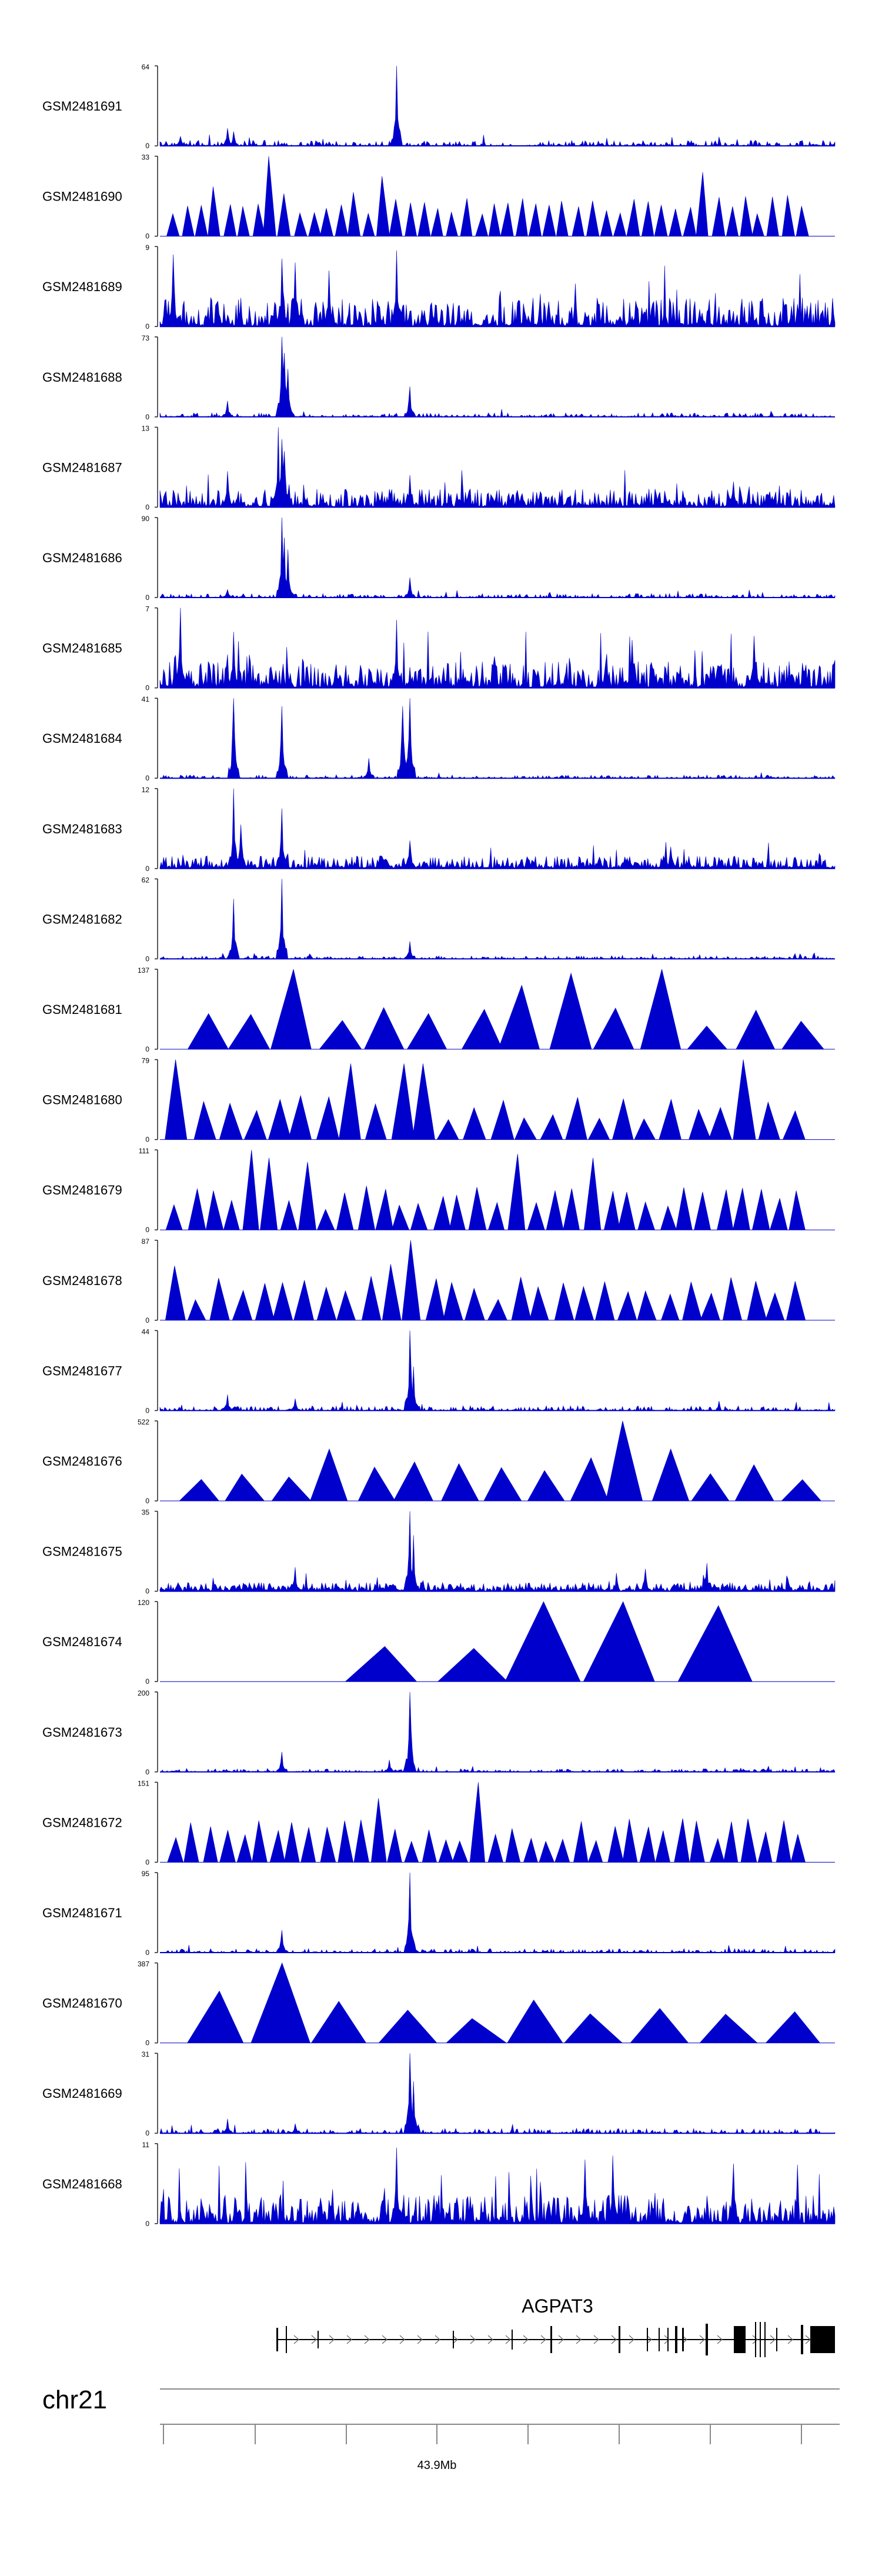 The image size is (882, 2576). Describe the element at coordinates (143, 970) in the screenshot. I see `track-ymax-label: 137` at that location.